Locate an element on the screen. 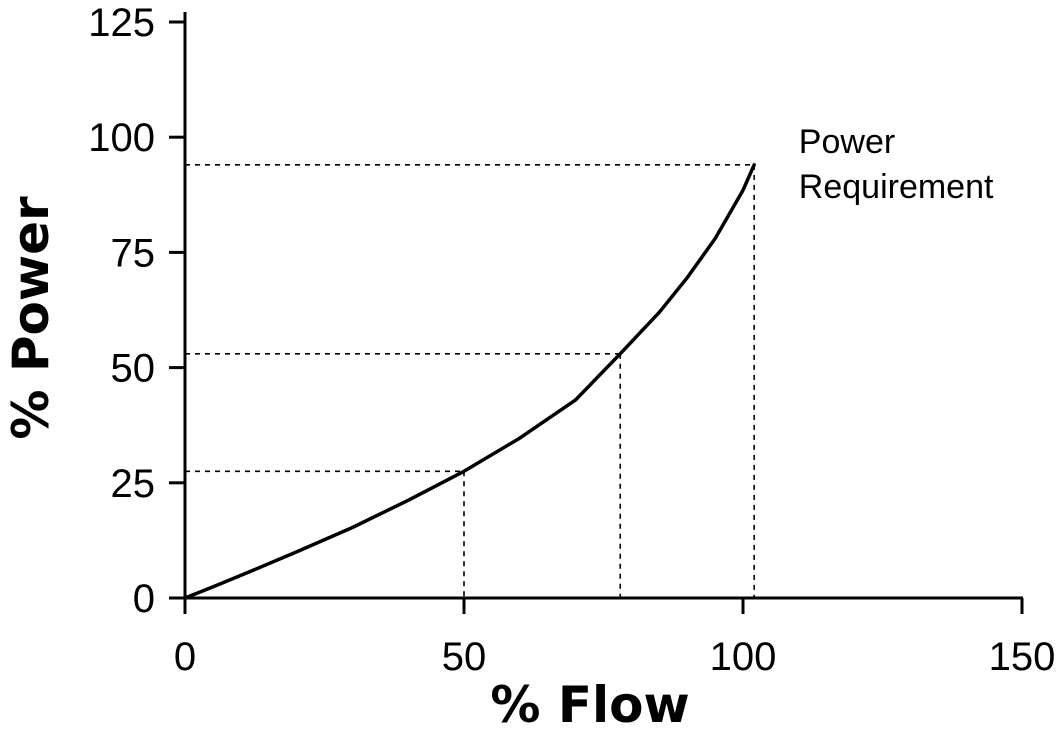 The image size is (1058, 740). annotation-line-2: Requirement is located at coordinates (896, 187).